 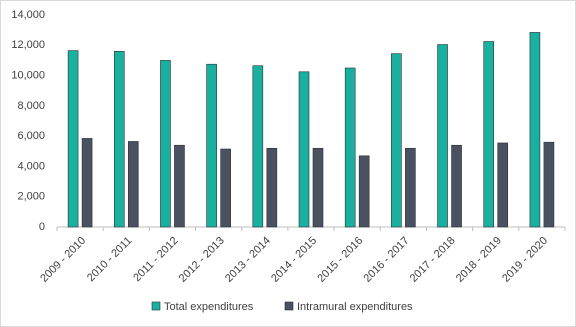 I want to click on y-tick-label: 14,000, so click(x=28, y=15).